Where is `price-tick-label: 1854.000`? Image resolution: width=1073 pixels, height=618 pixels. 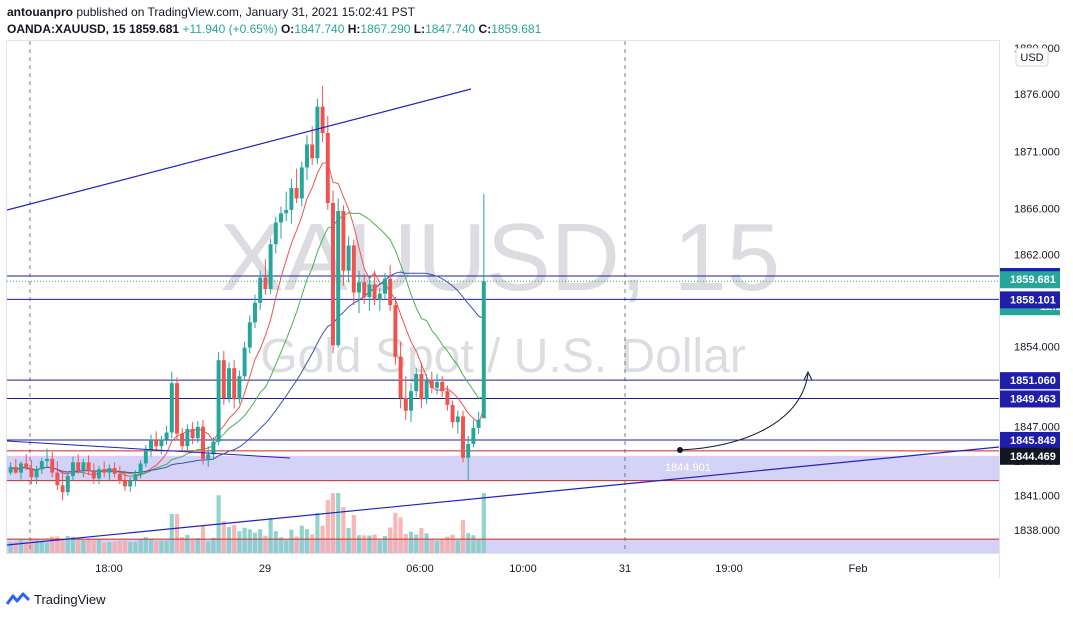 price-tick-label: 1854.000 is located at coordinates (1037, 347).